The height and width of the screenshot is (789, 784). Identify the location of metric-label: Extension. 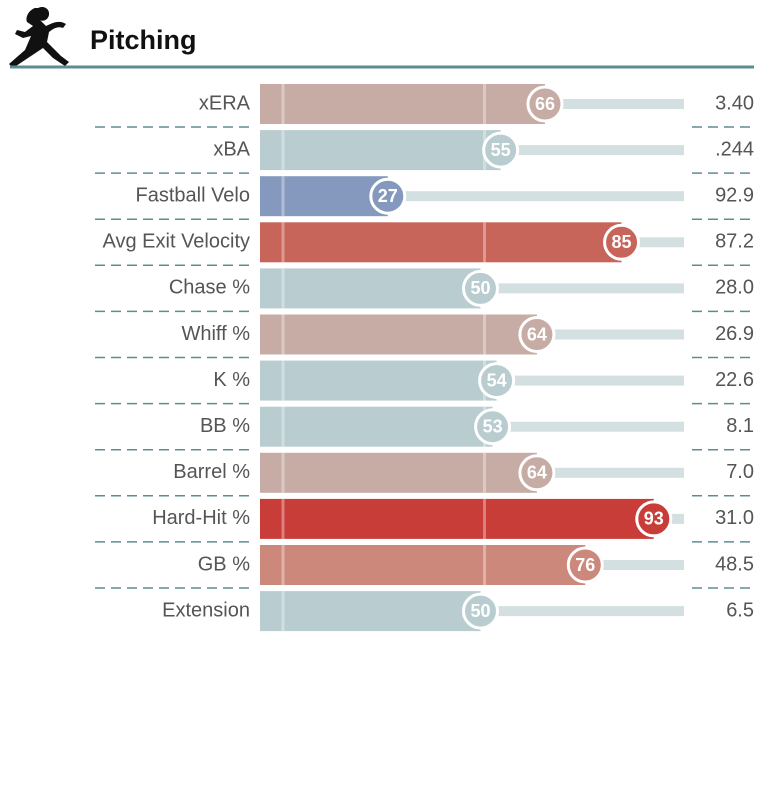
(206, 610).